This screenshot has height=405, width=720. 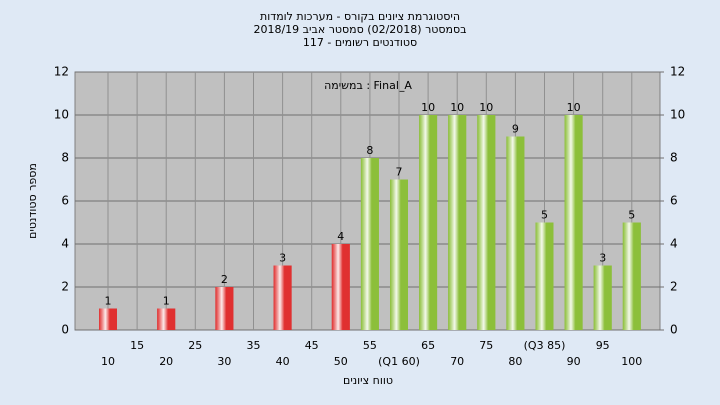 I want to click on data-label: 9, so click(x=515, y=129).